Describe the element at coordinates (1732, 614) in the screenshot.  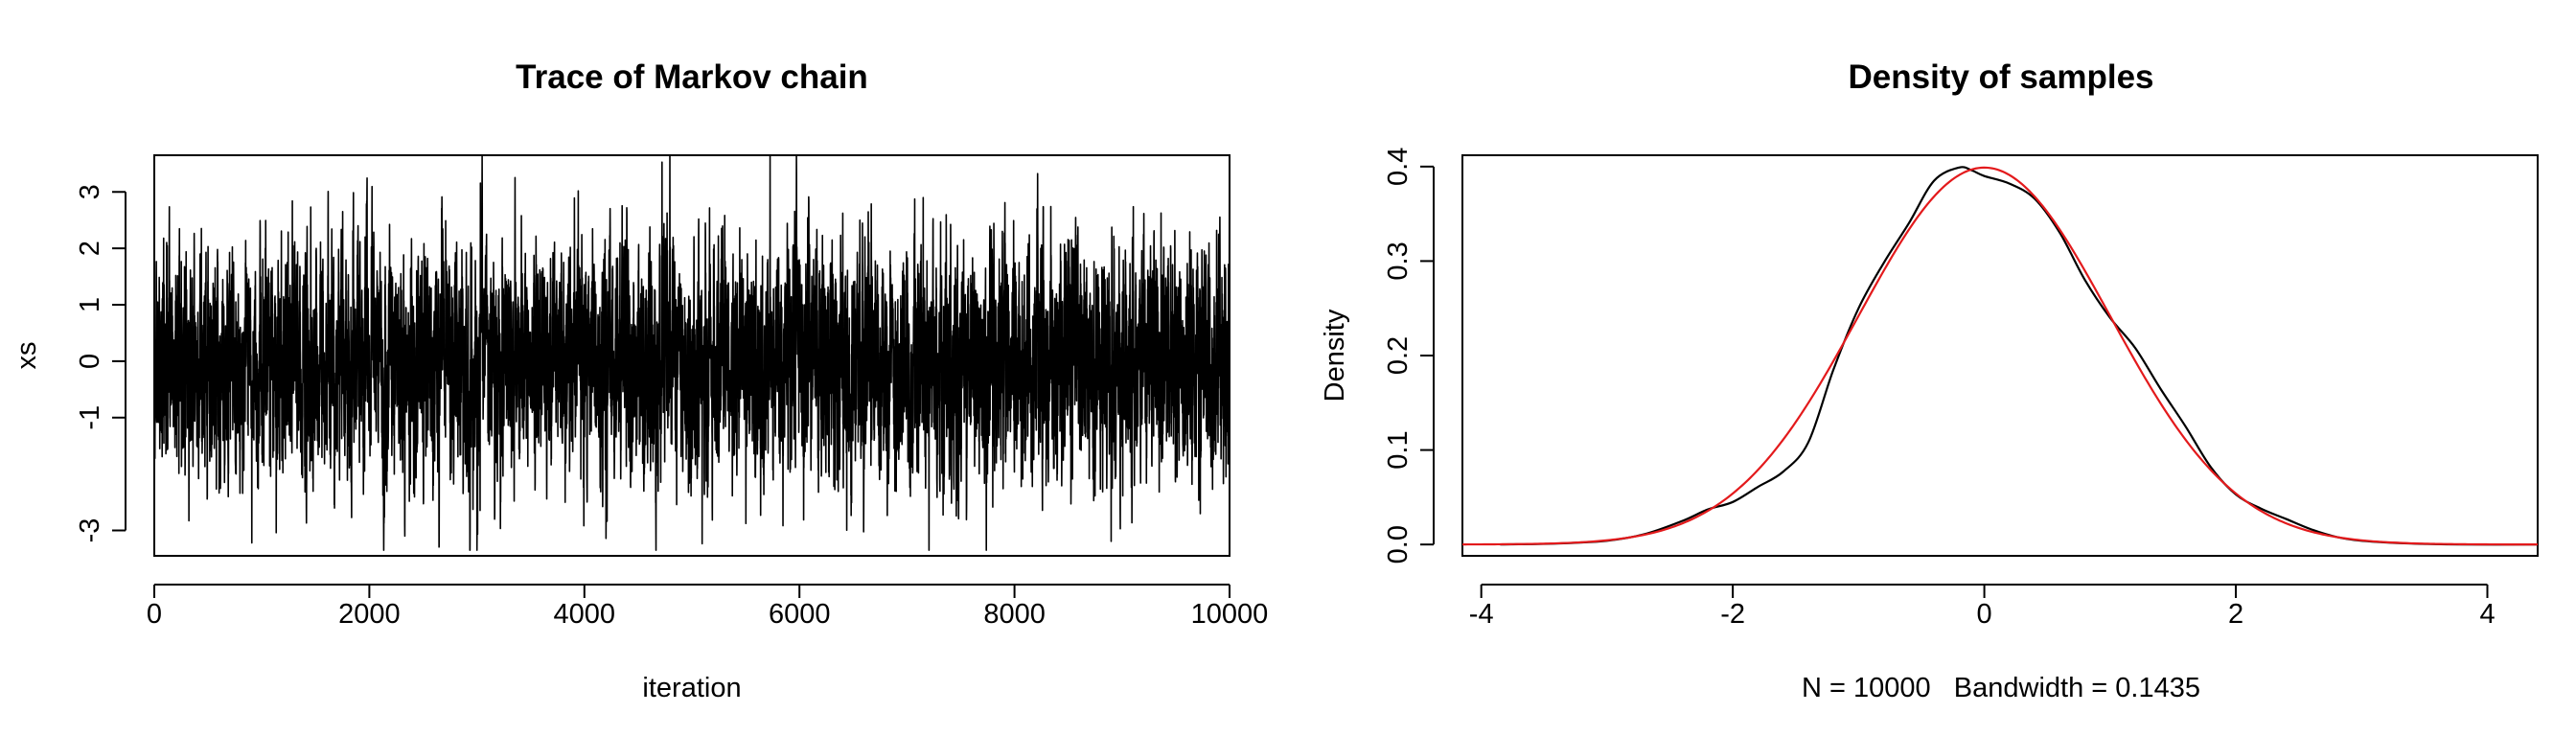
I see `x-tick-label: -2` at that location.